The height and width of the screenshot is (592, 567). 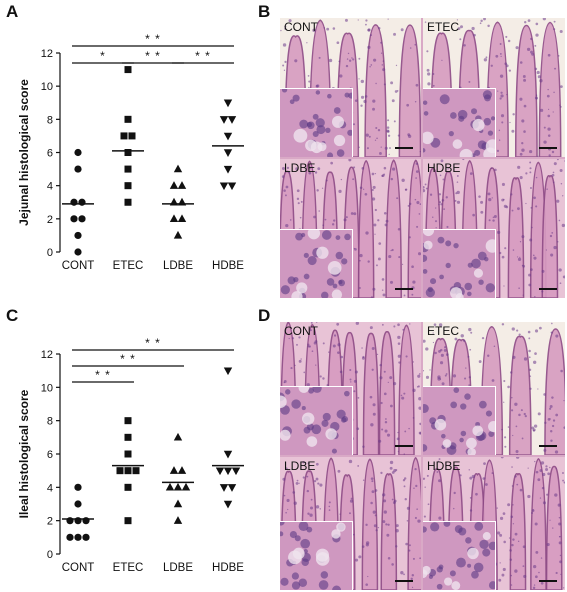 What do you see at coordinates (443, 331) in the screenshot?
I see `micrograph-label: ETEC` at bounding box center [443, 331].